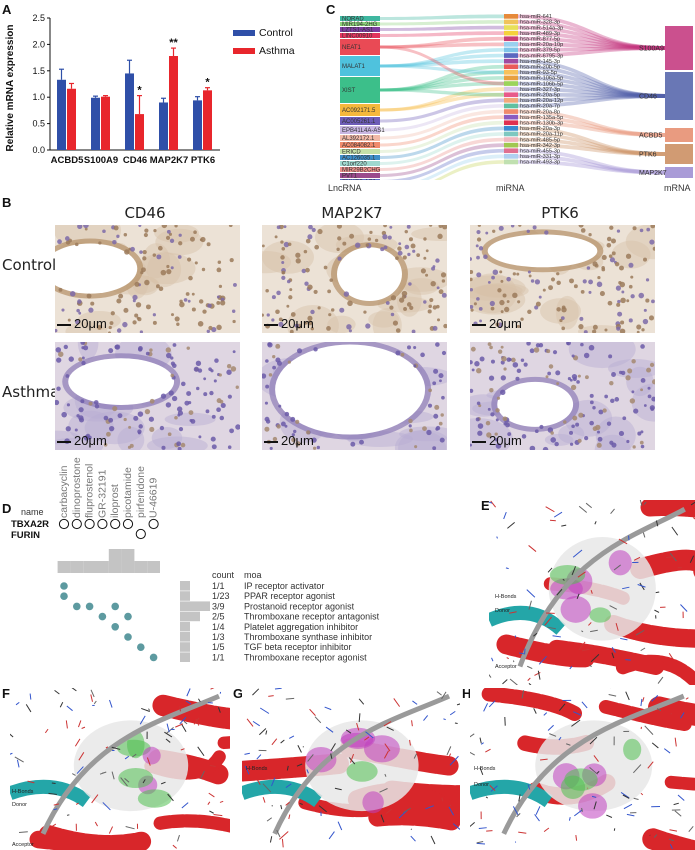 This screenshot has height=850, width=695. I want to click on bar-asthma-s100a9, so click(105, 123).